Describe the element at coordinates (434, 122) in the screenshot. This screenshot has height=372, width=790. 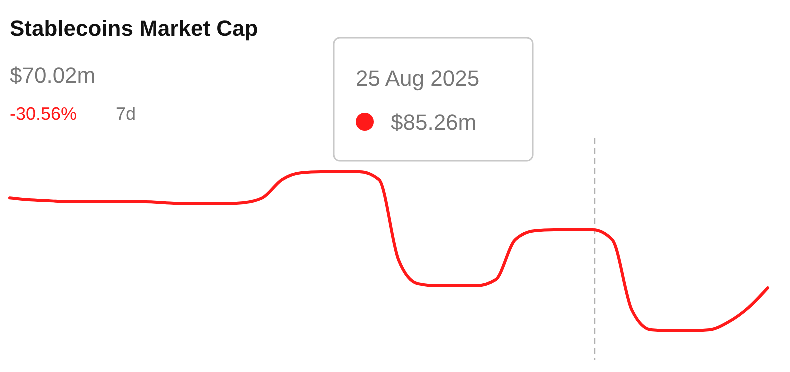
I see `text: $85.26m` at that location.